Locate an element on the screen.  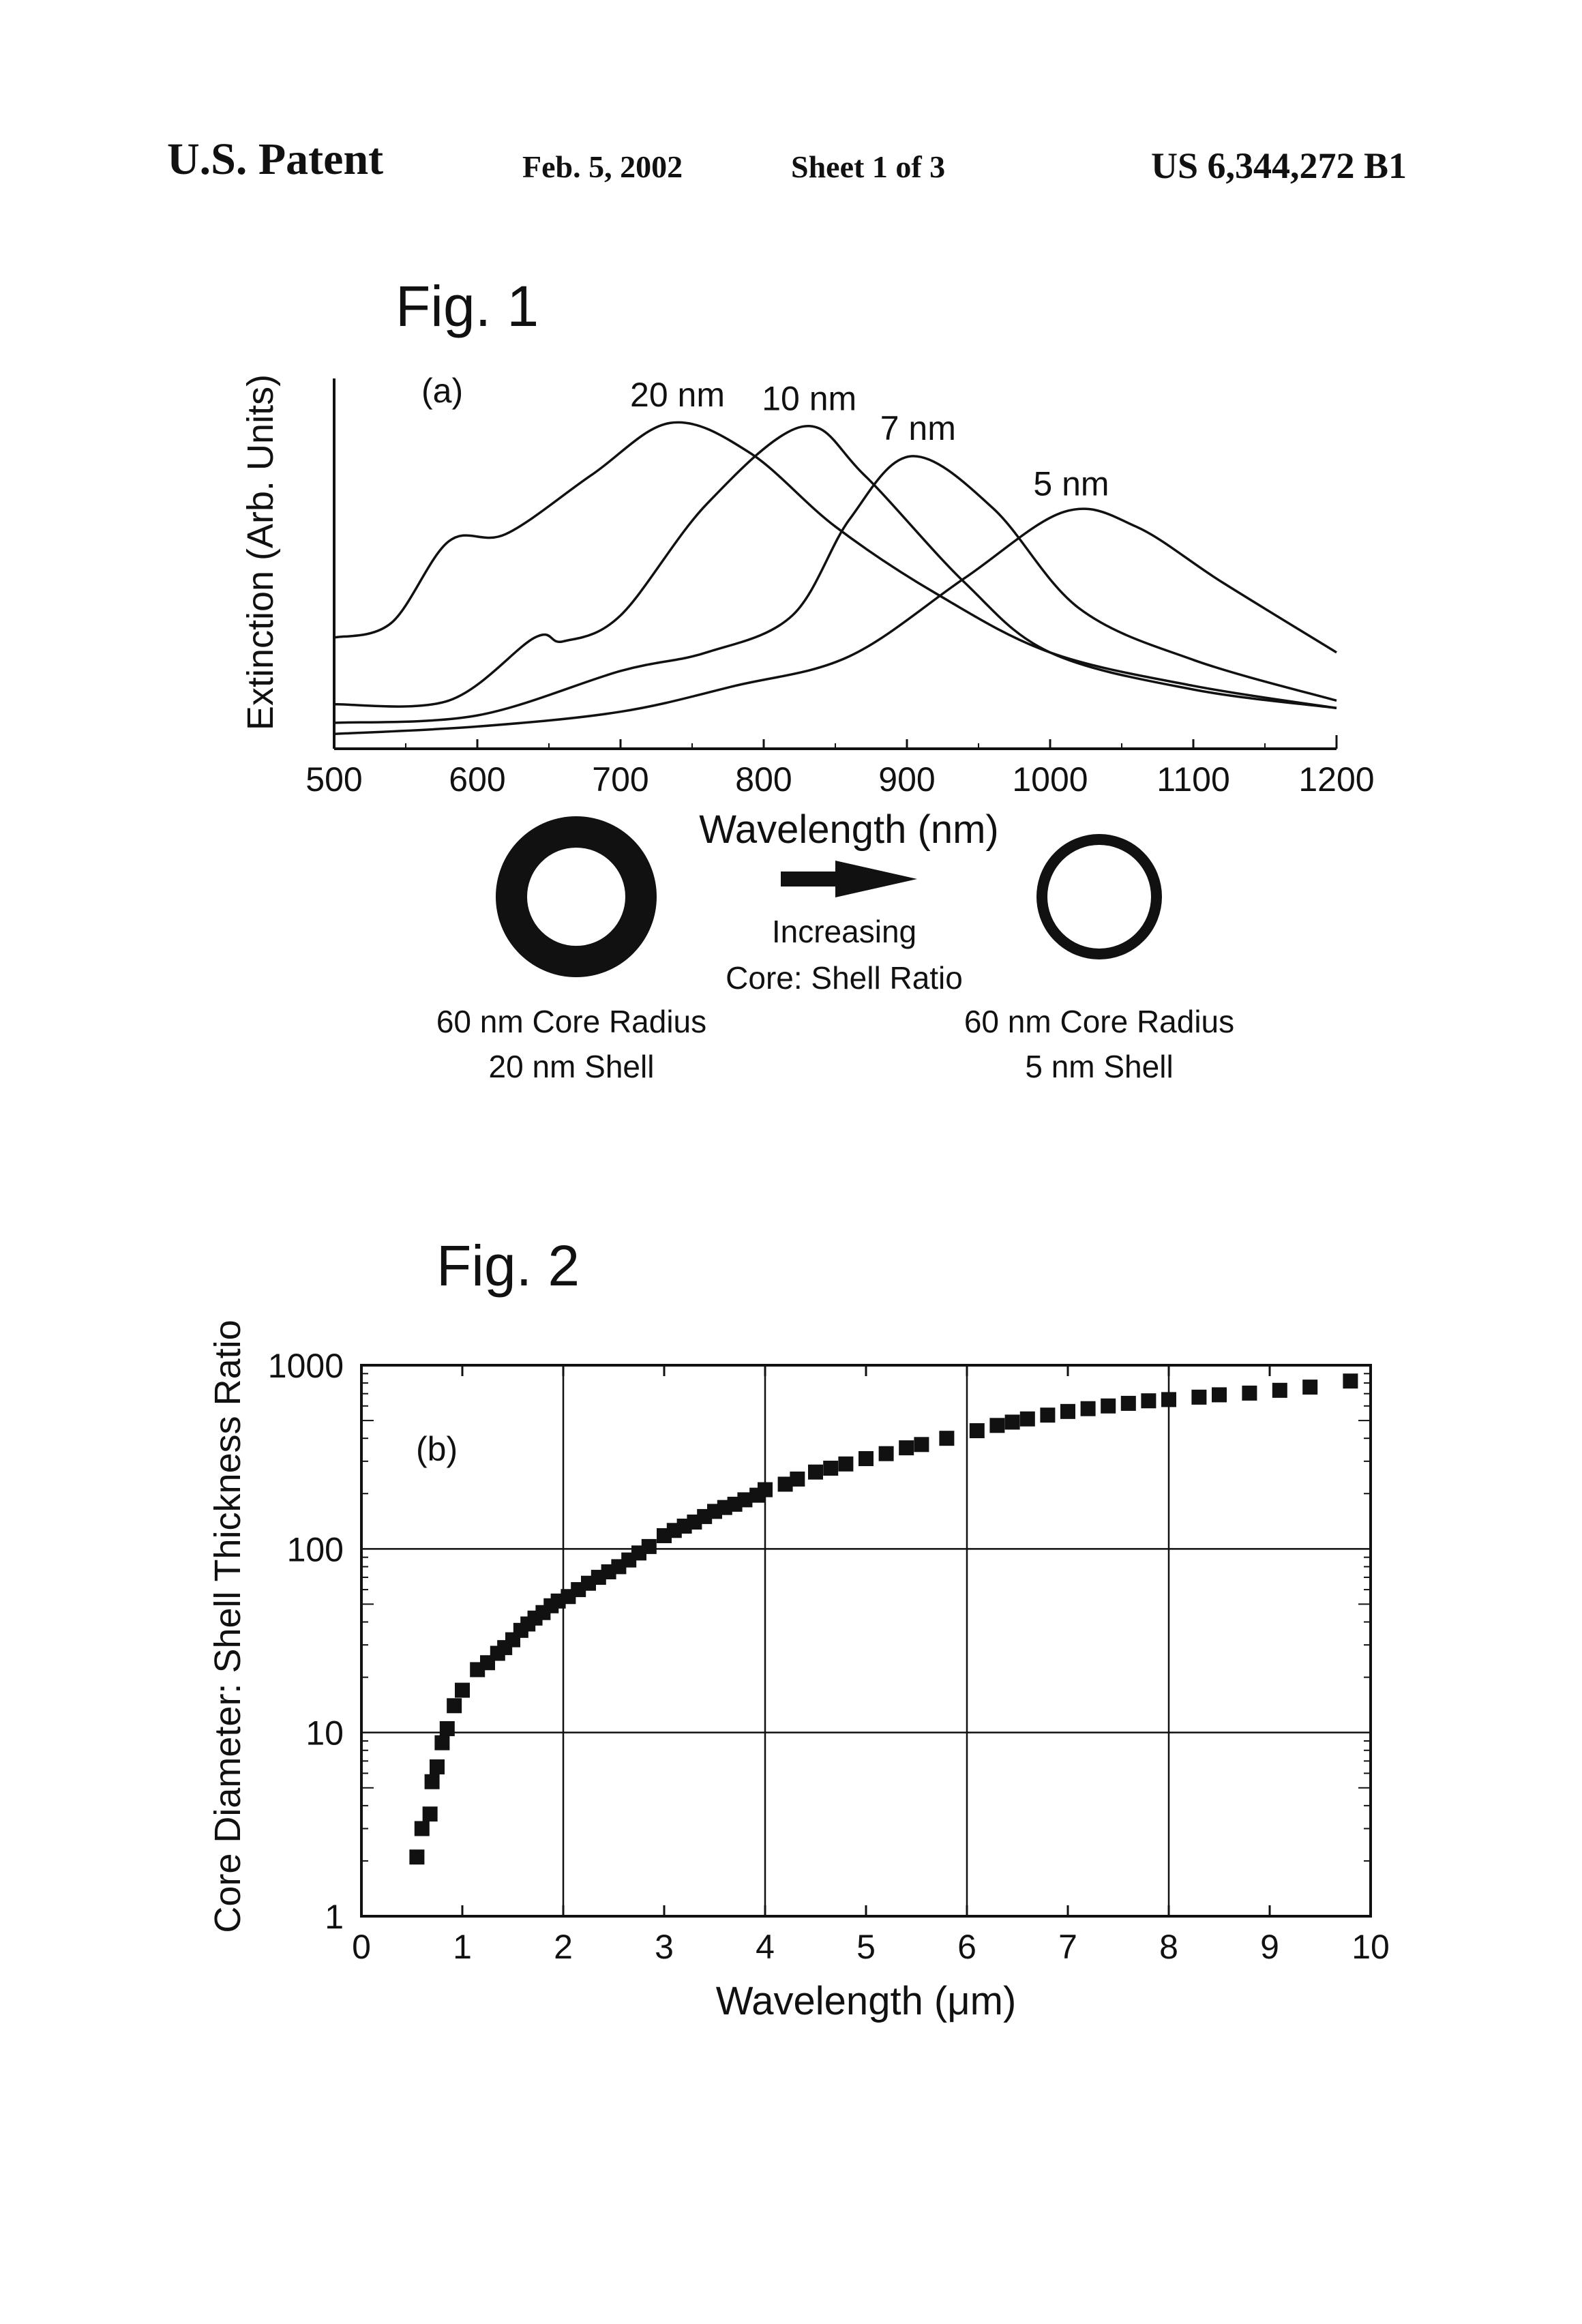
right-shell-caption-line-2: 5 nm Shell is located at coordinates (1099, 1066).